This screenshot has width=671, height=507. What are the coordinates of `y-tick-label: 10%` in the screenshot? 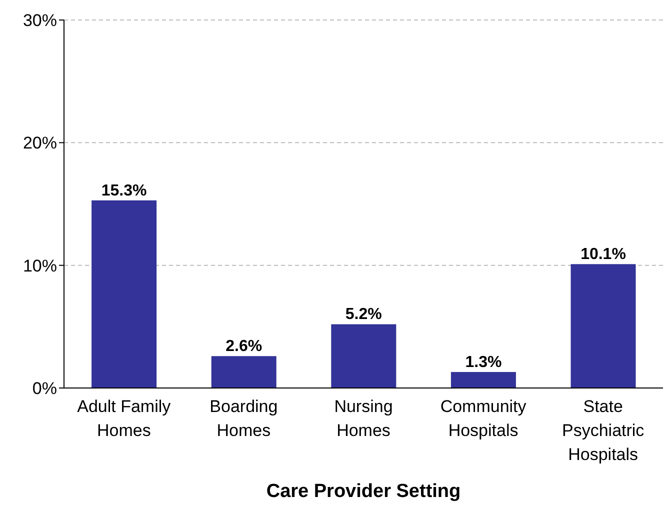 It's located at (39, 266).